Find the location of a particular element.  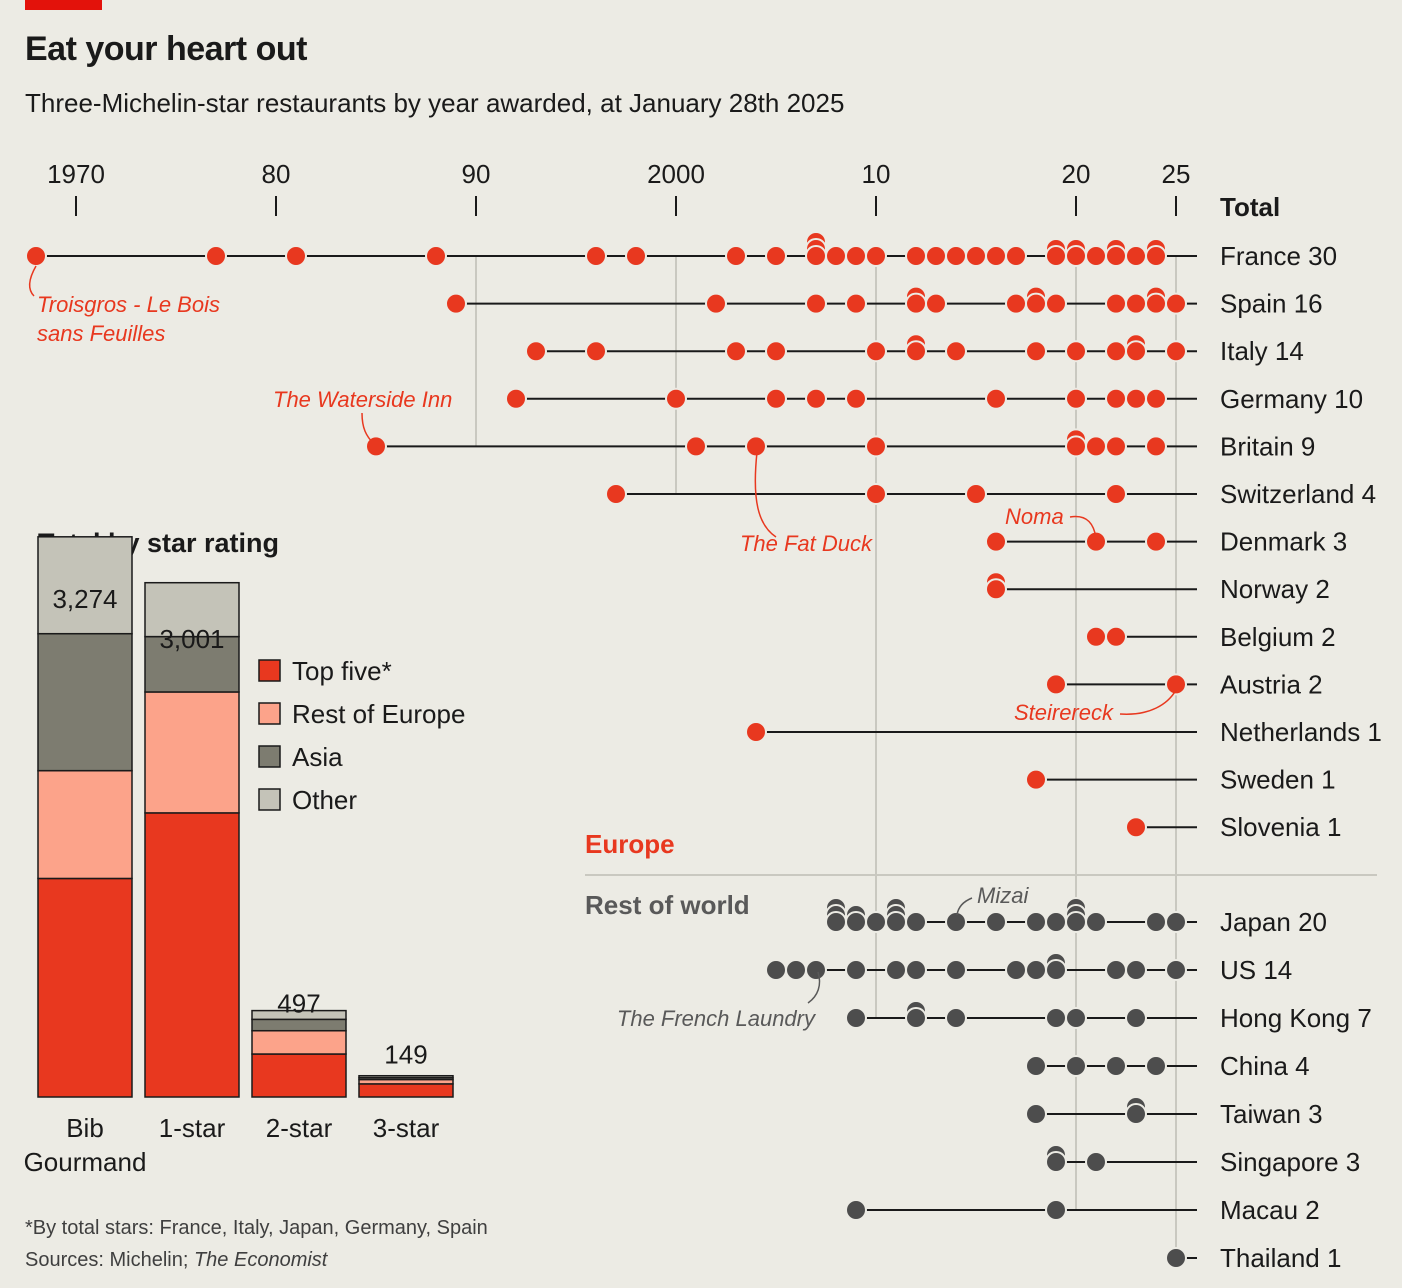

row-label: Germany 10 is located at coordinates (1291, 399).